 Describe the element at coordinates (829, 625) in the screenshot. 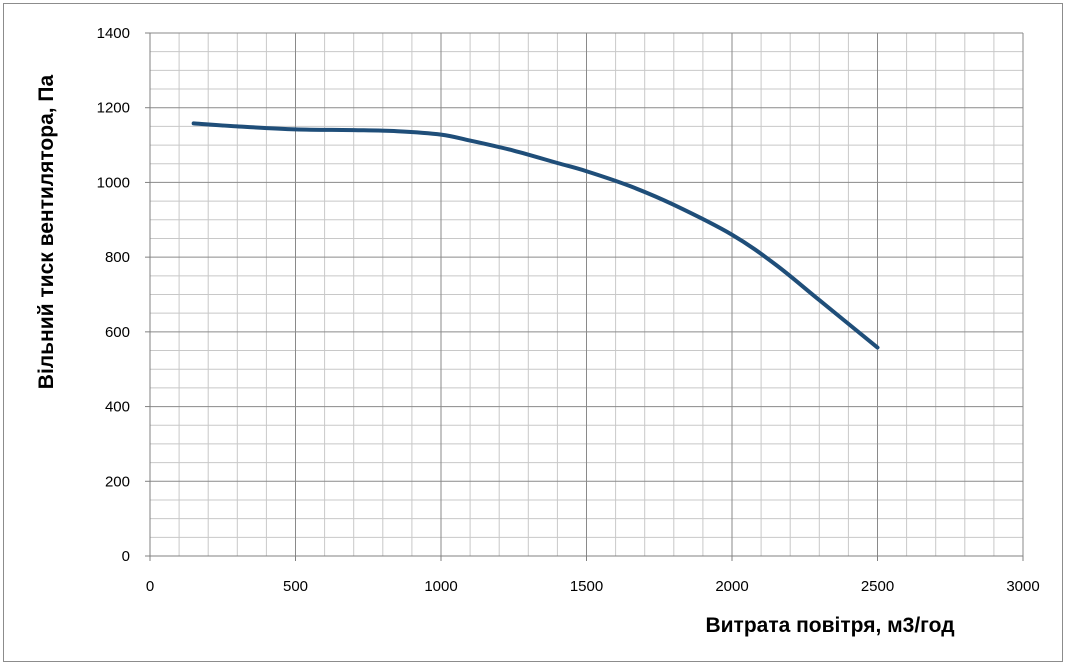

I see `x-axis-title: Витрата повітря, м3/год` at that location.